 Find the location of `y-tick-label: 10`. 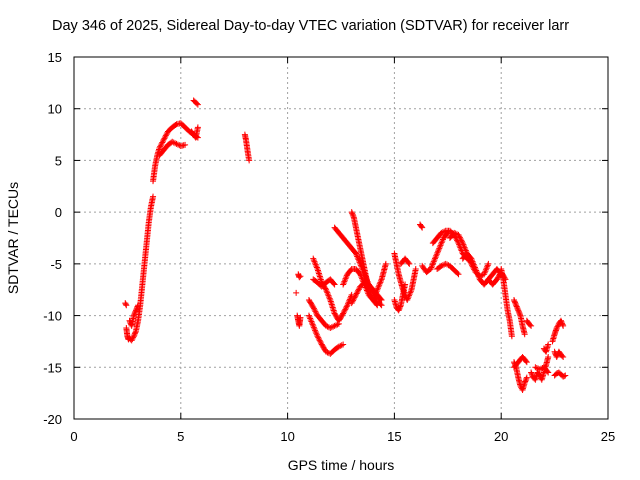

y-tick-label: 10 is located at coordinates (55, 109).